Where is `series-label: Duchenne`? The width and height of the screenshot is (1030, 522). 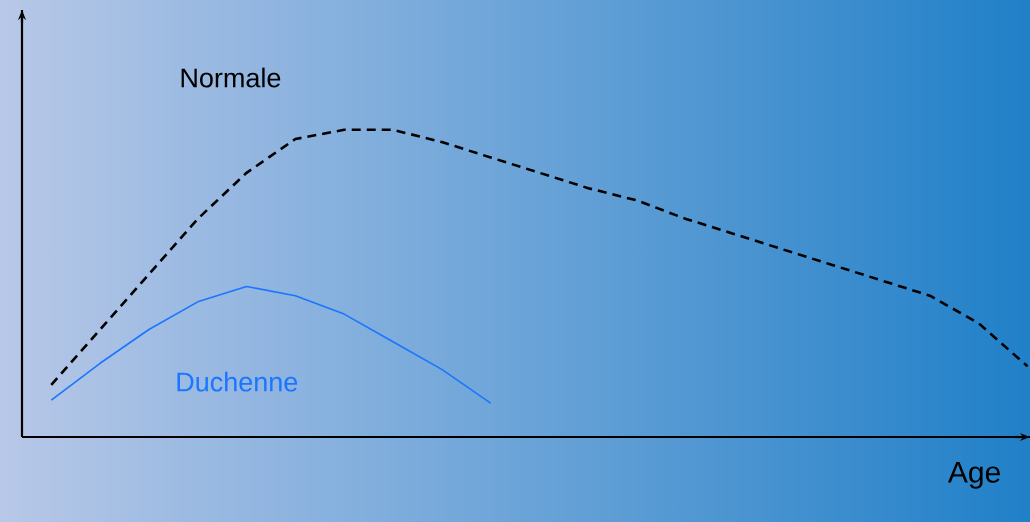 series-label: Duchenne is located at coordinates (237, 381).